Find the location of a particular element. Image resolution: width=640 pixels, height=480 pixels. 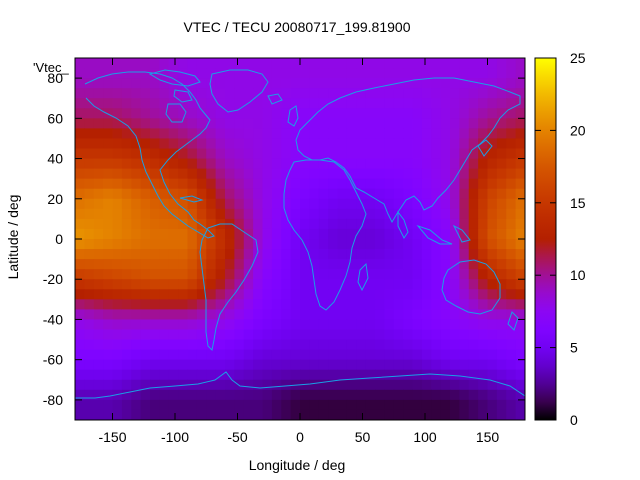

coastline-greenland is located at coordinates (239, 91).